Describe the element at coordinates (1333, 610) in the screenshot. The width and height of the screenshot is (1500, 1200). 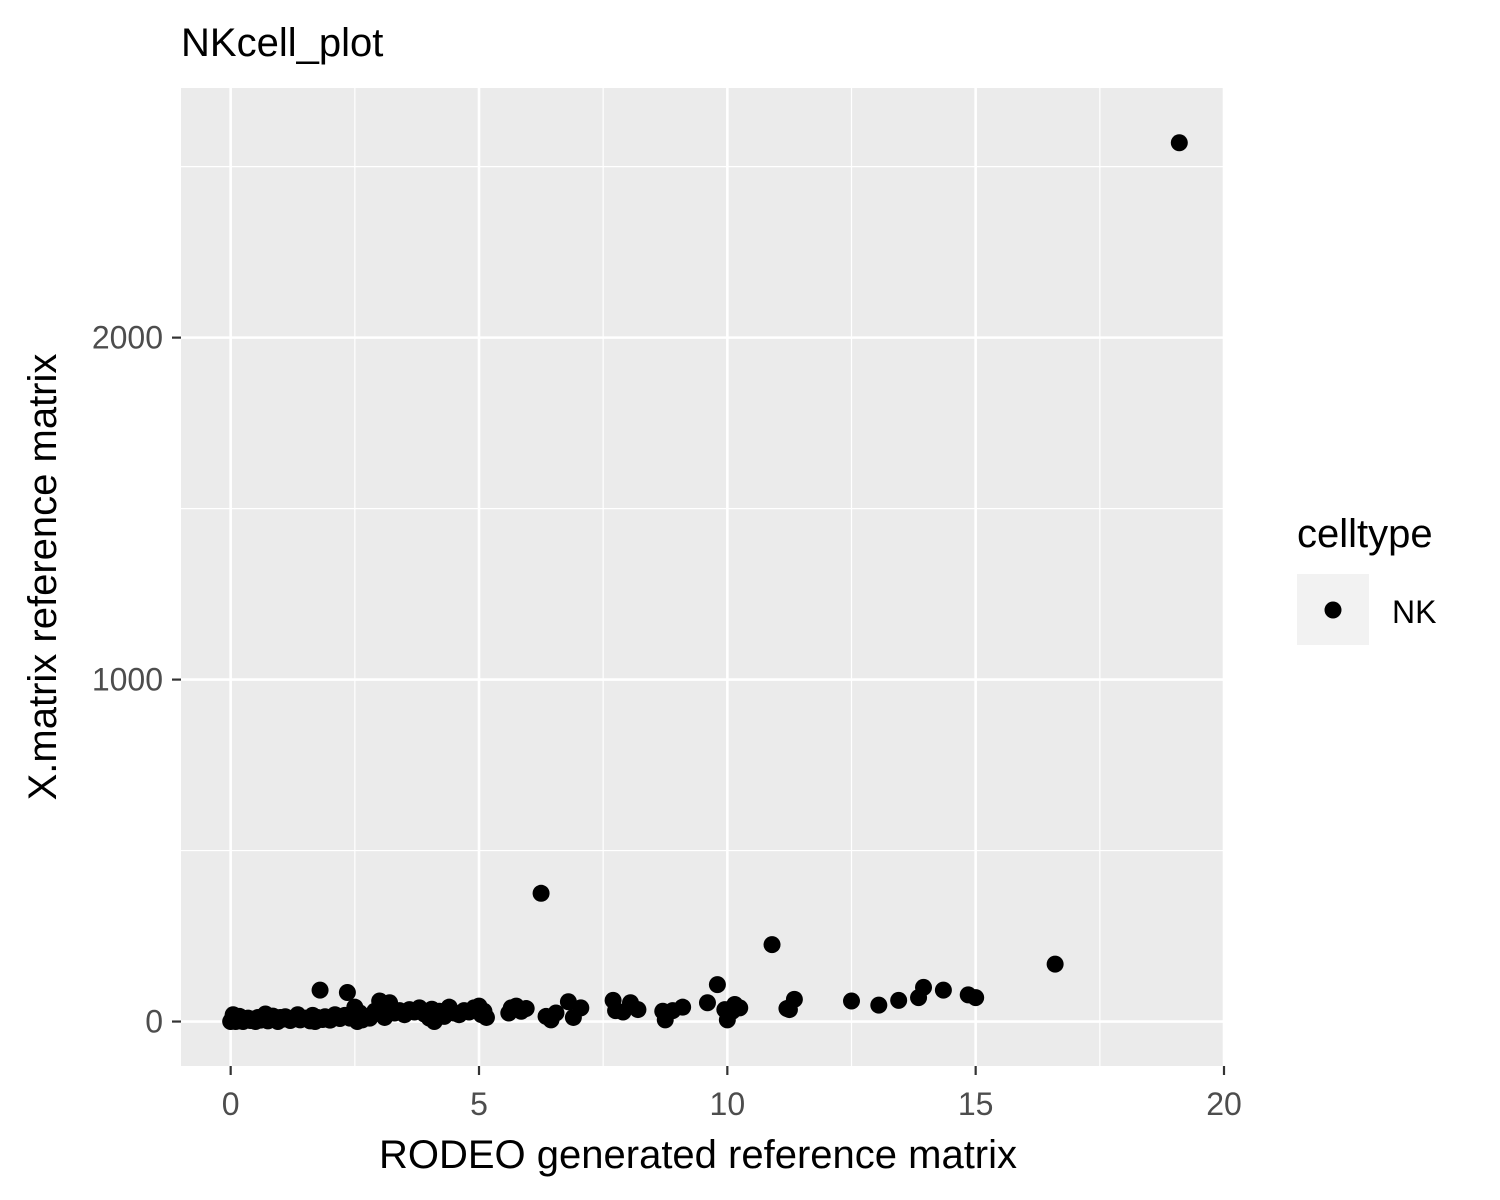
I see `legend-key-point-nk` at that location.